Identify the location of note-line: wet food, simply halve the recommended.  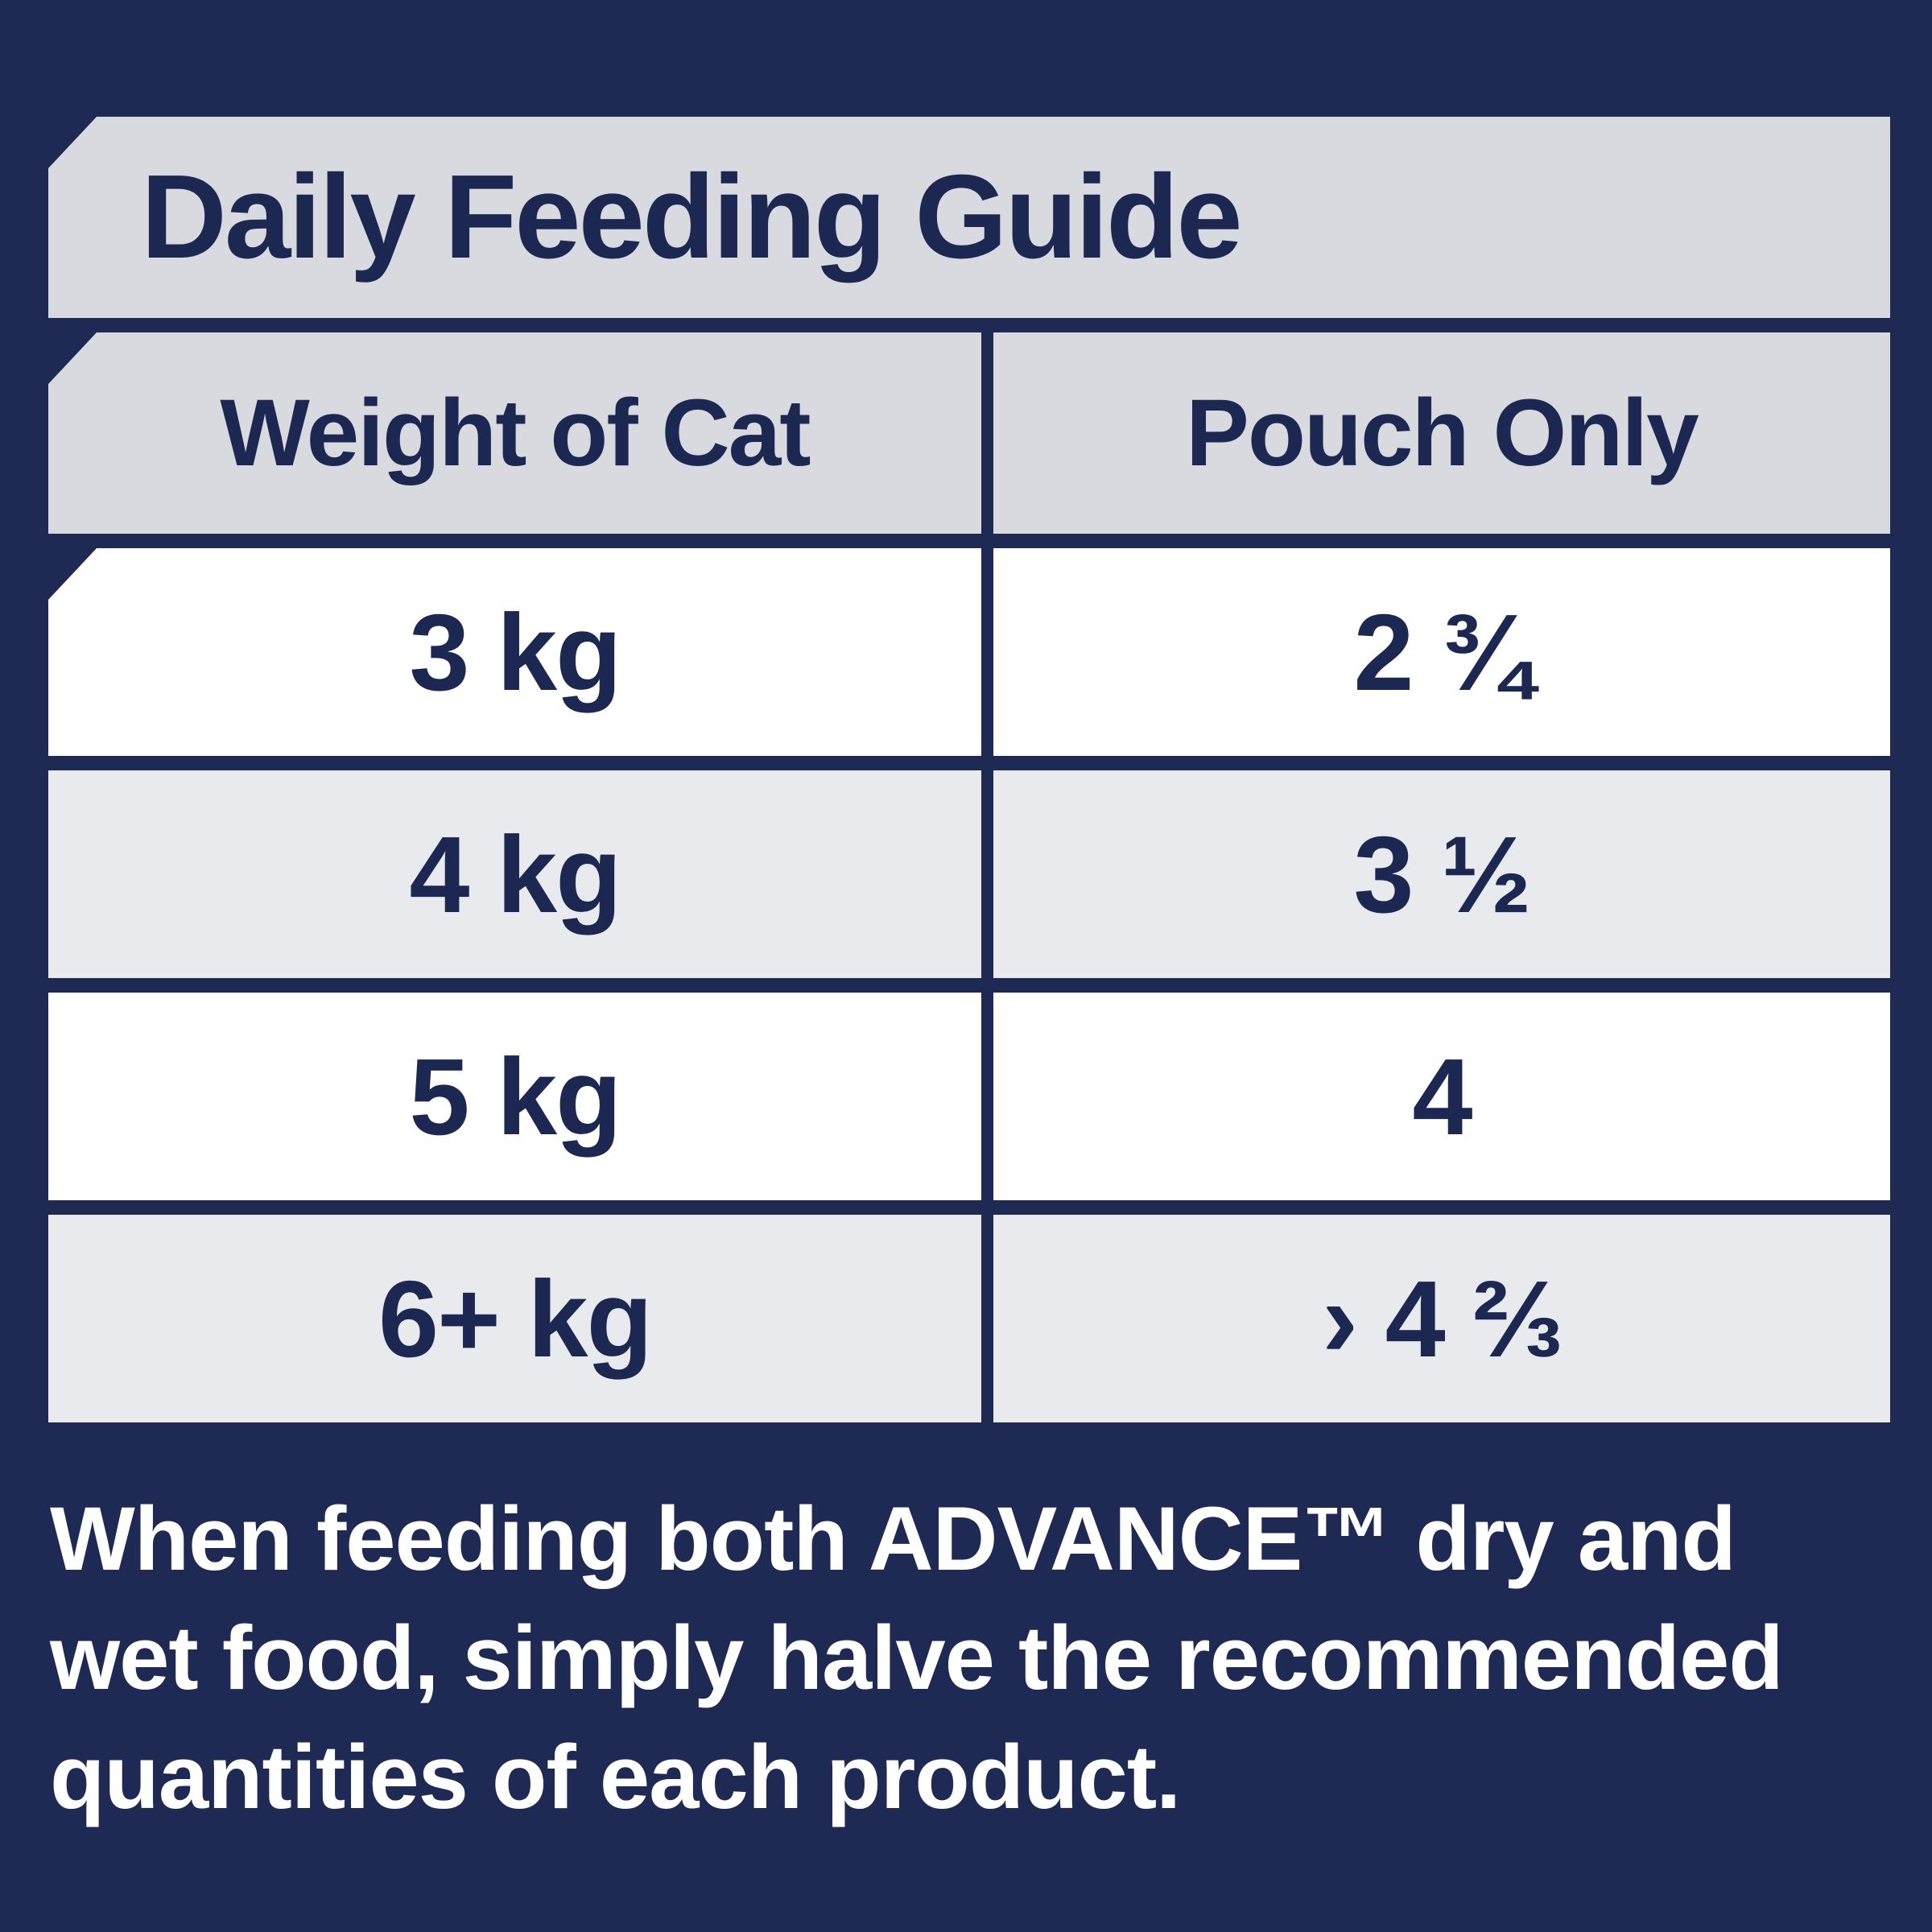
(917, 1658).